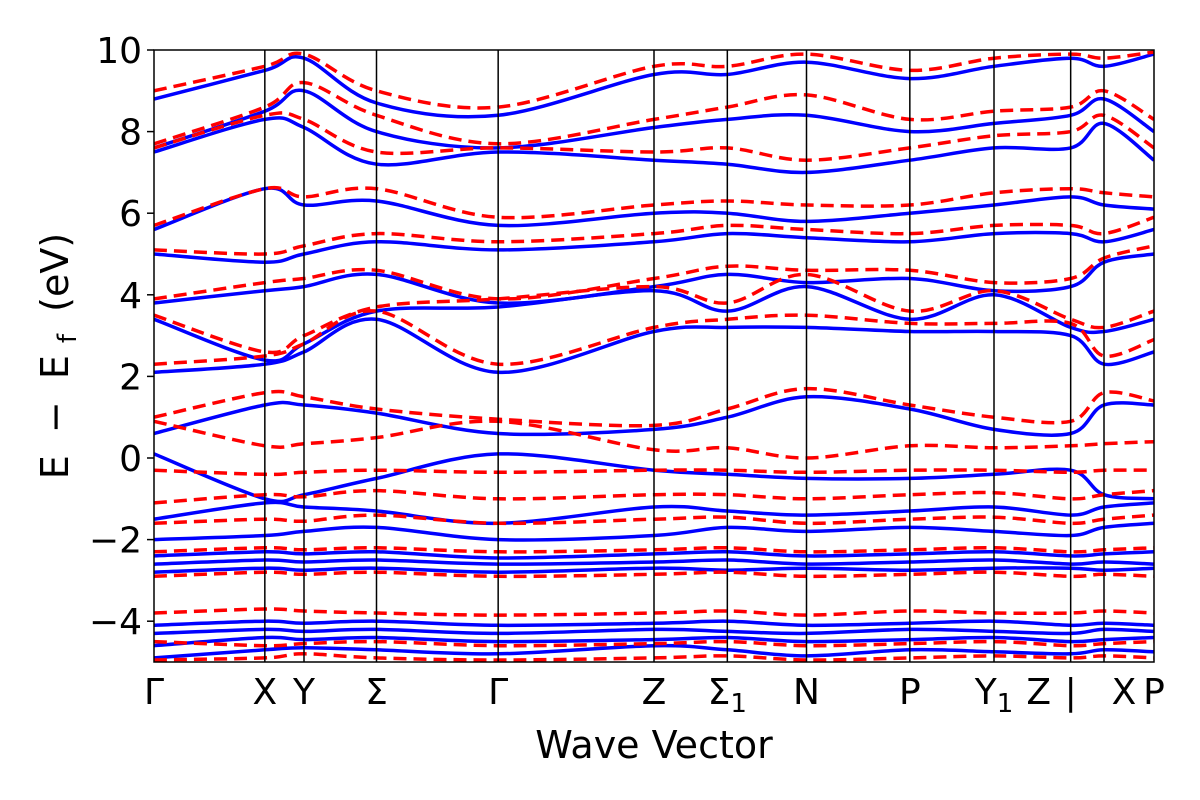  What do you see at coordinates (910, 692) in the screenshot?
I see `x-tick-label-8: P` at bounding box center [910, 692].